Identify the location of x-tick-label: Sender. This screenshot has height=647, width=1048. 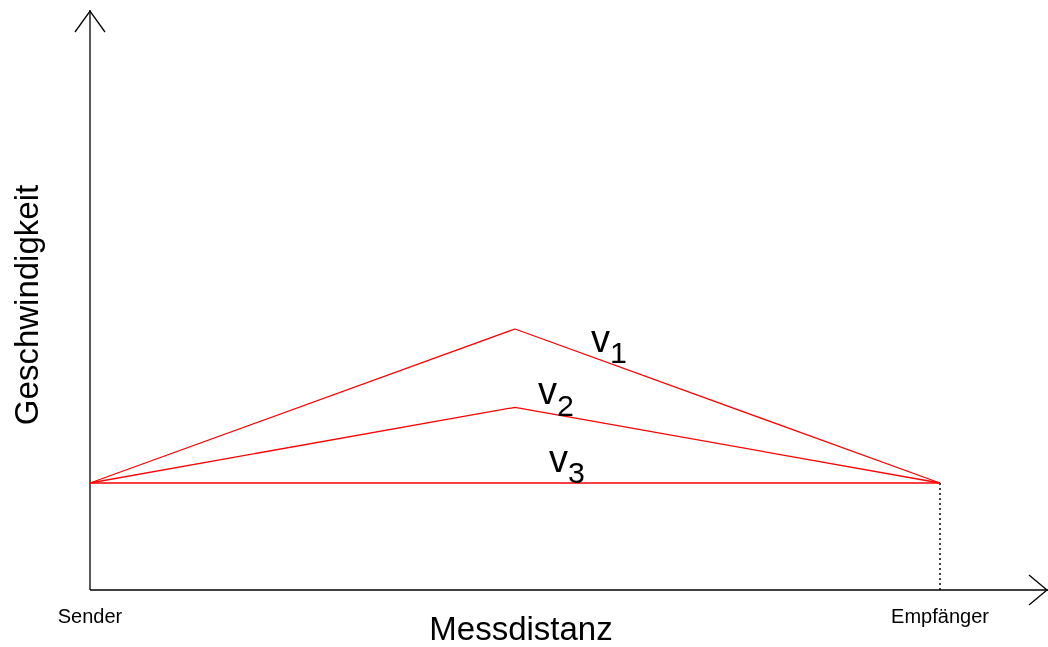
(90, 616).